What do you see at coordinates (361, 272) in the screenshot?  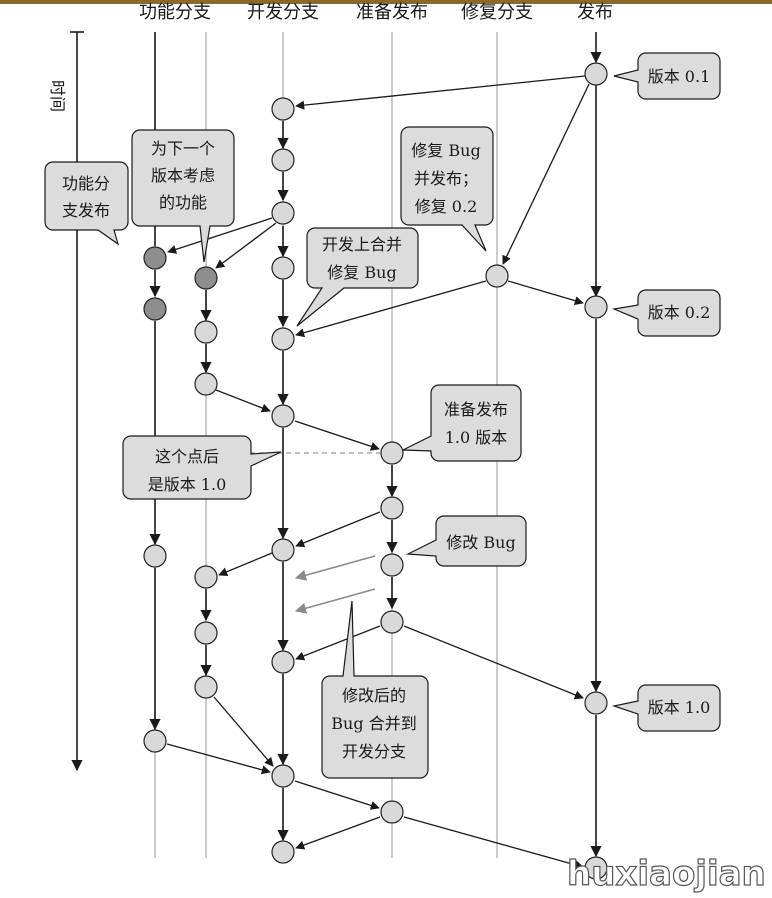 I see `callout-merge-fix-line2: 修复 Bug` at bounding box center [361, 272].